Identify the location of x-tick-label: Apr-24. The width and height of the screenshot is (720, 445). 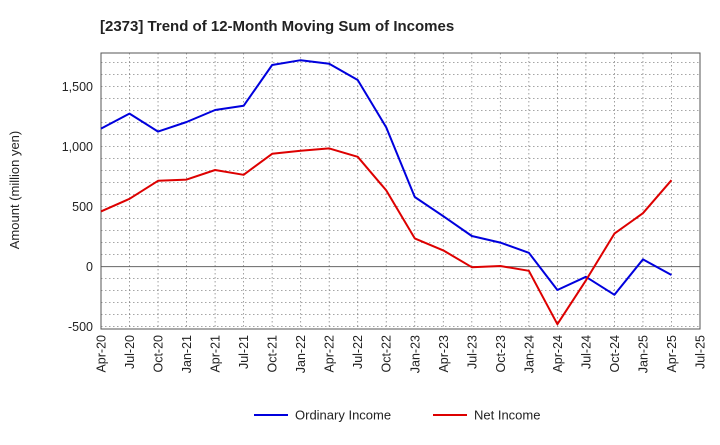
(558, 354).